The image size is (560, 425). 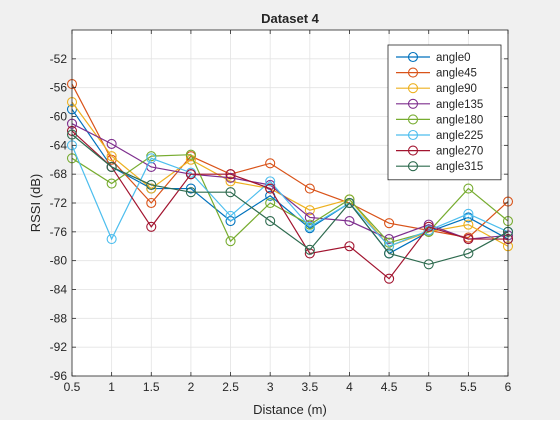 I want to click on x-tick-label: 1, so click(x=111, y=387).